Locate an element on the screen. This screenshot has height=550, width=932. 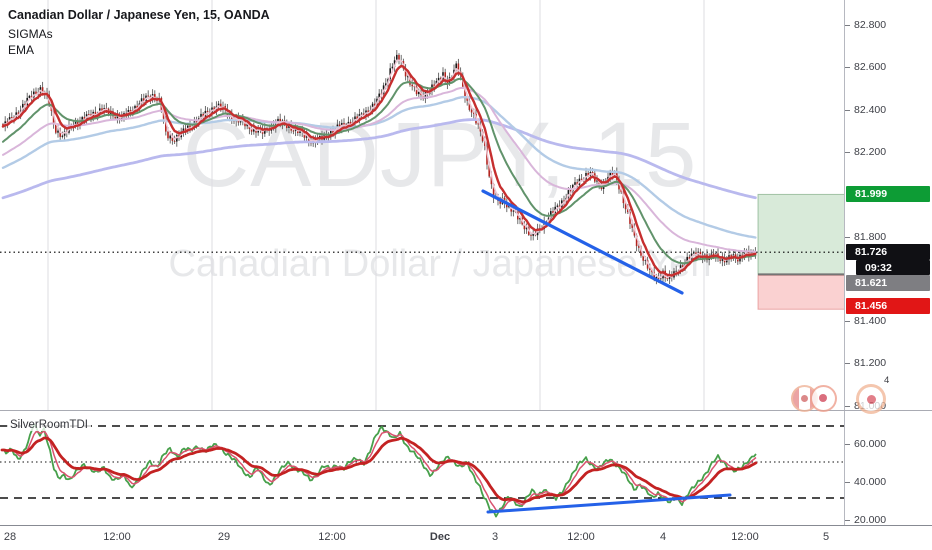
price-axis-label: 81.400 is located at coordinates (870, 321).